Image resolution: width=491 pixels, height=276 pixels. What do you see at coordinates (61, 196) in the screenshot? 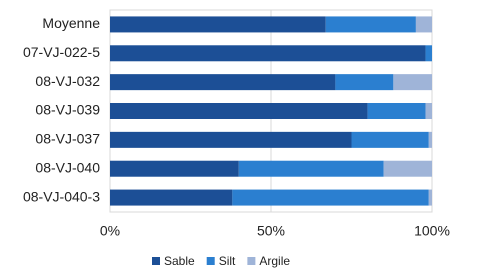
I see `y-tick-label: 08-VJ-040-3` at bounding box center [61, 196].